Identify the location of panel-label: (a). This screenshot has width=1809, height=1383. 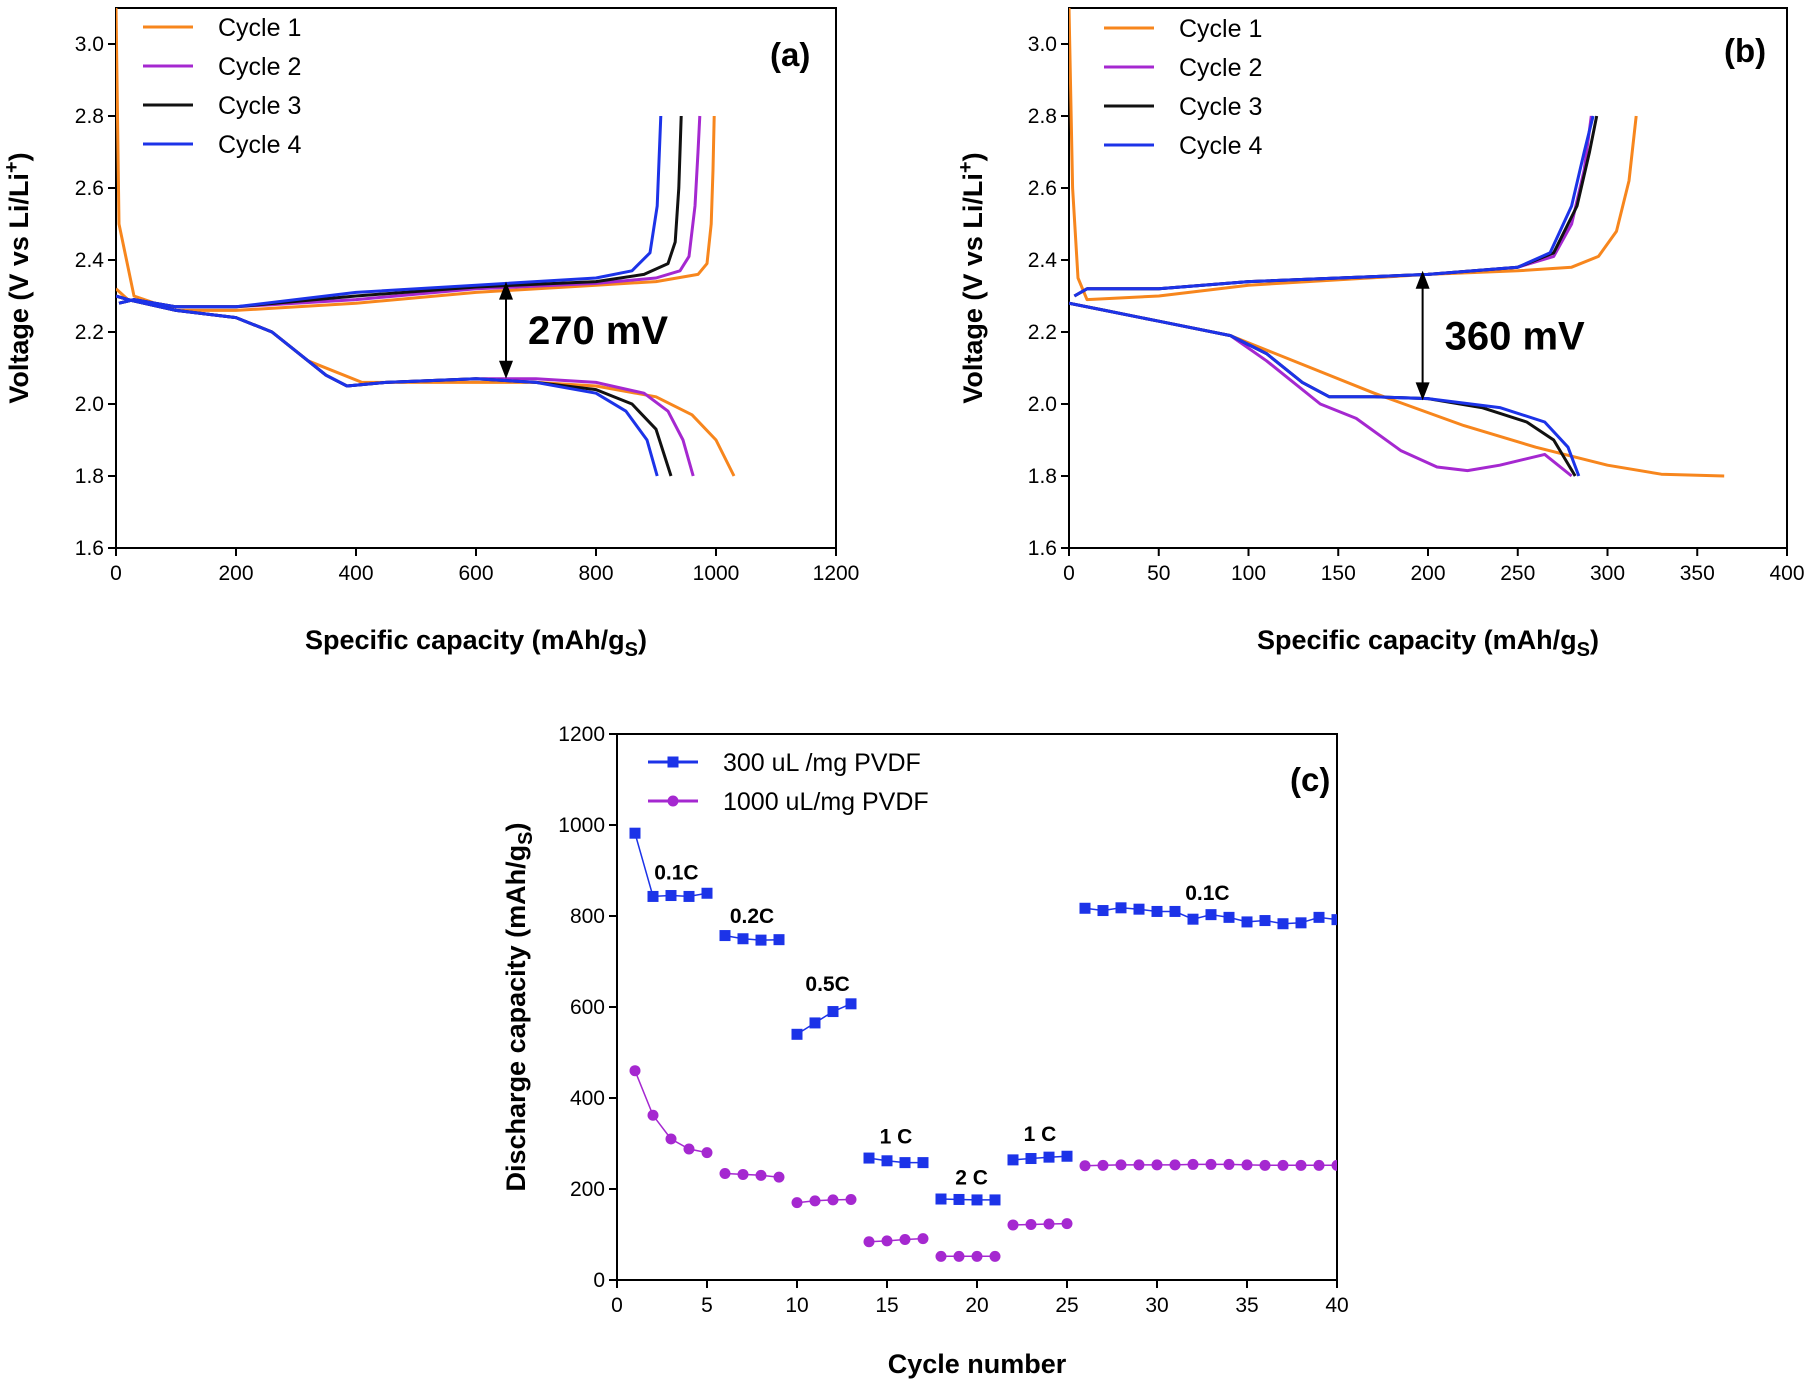
(790, 54).